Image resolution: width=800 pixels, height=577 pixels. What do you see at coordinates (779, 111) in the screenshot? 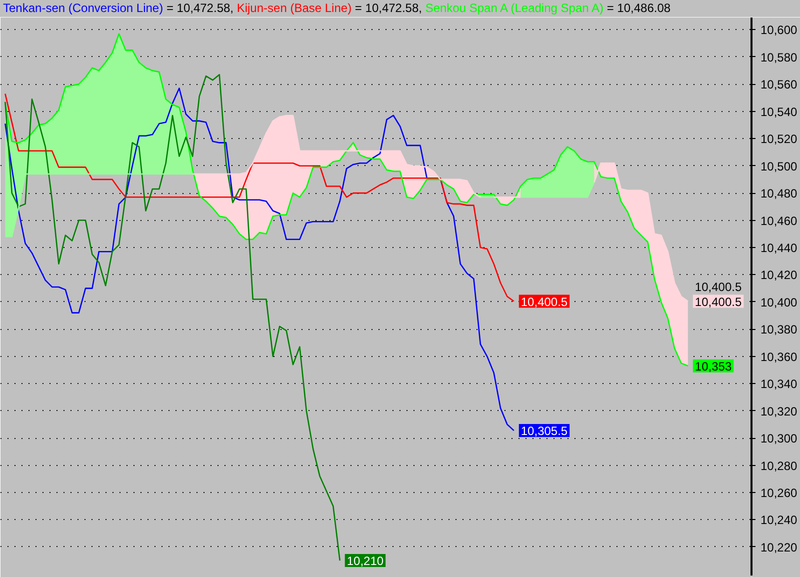
I see `y-tick-label: 10,540` at bounding box center [779, 111].